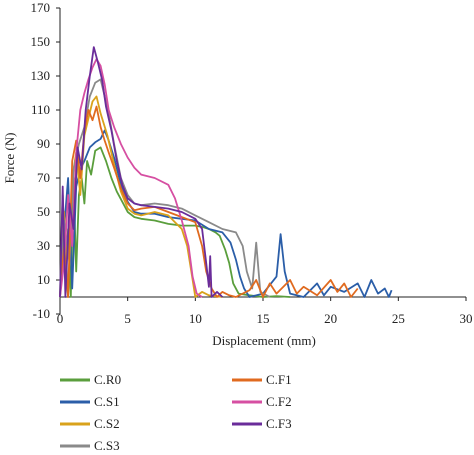 This screenshot has width=474, height=455. What do you see at coordinates (127, 318) in the screenshot?
I see `x-tick-label: 5` at bounding box center [127, 318].